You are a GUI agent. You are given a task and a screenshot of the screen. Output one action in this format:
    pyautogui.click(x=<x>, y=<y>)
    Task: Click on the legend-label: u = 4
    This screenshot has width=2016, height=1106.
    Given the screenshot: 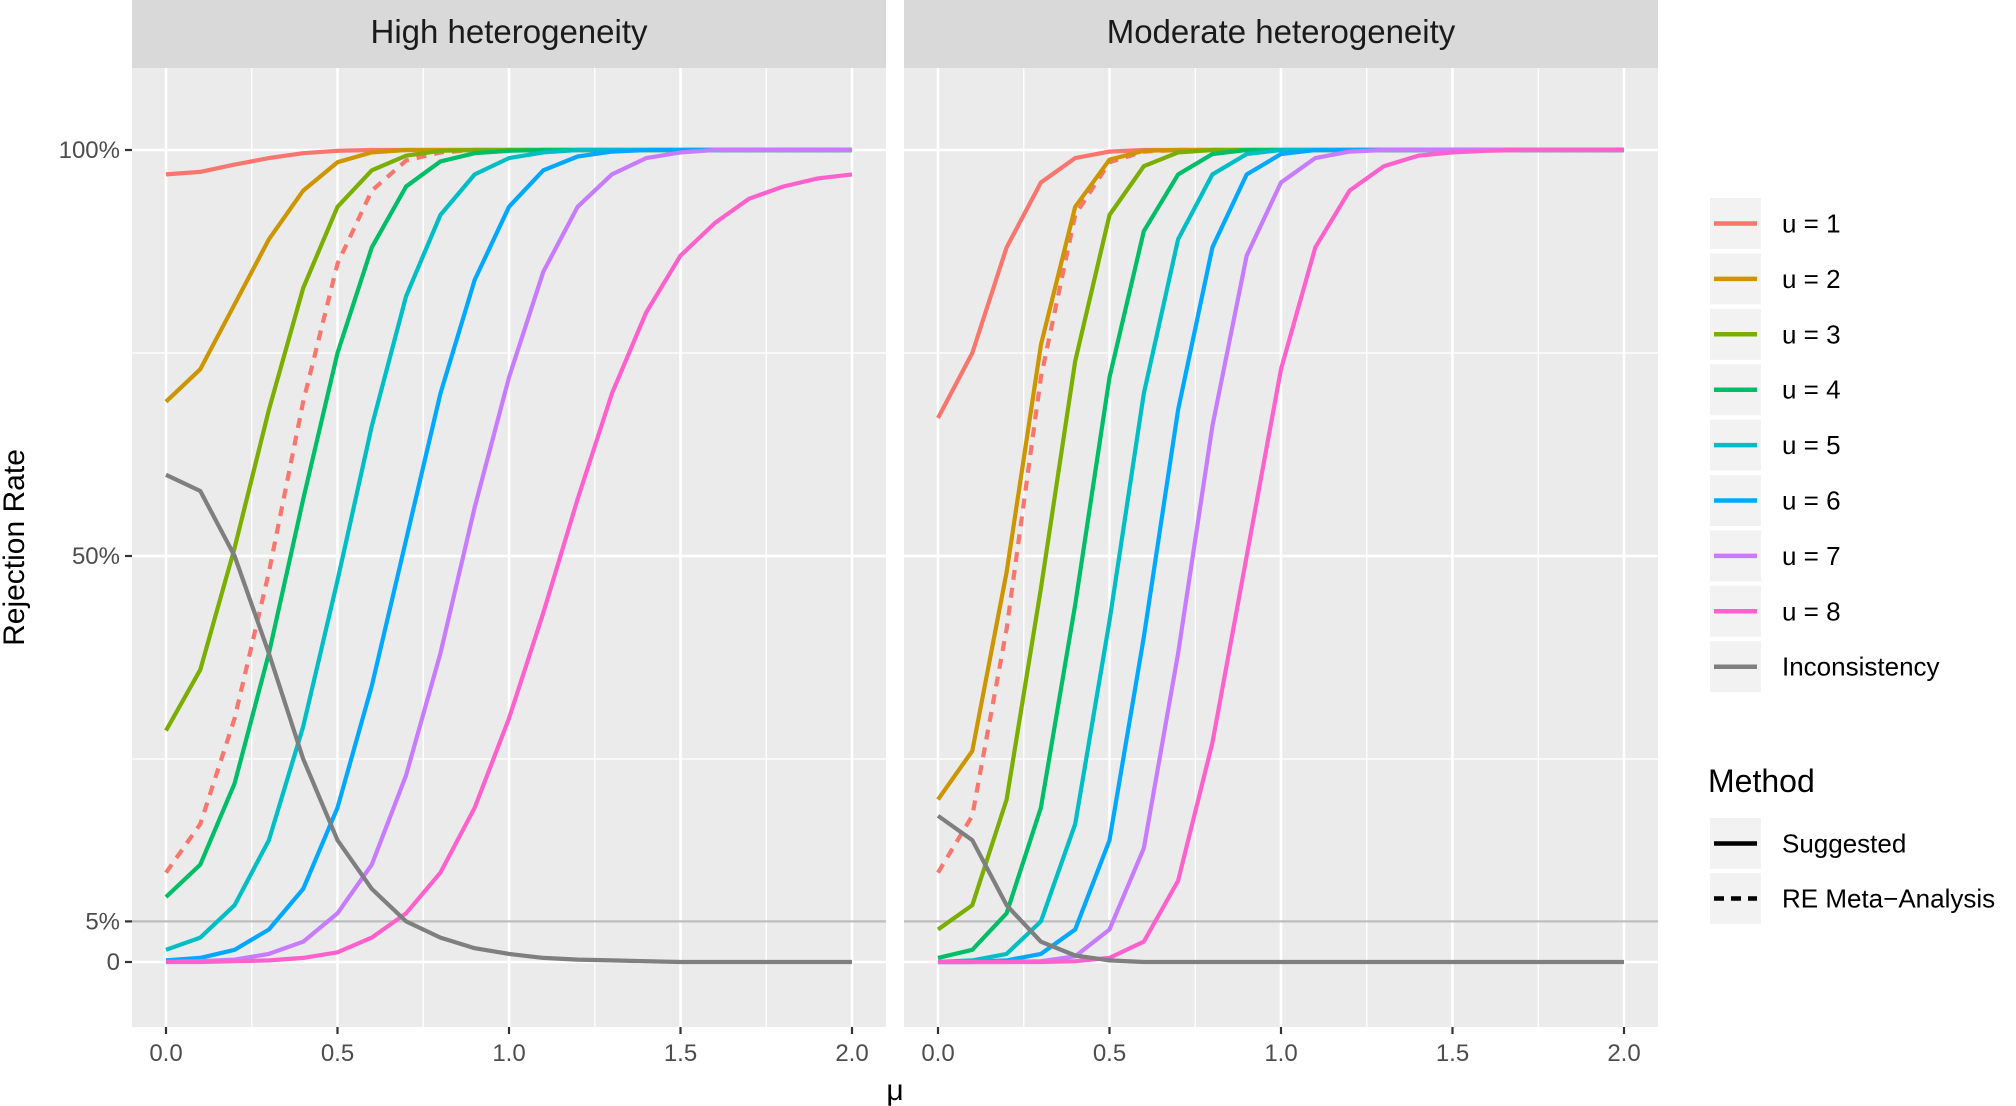 What is the action you would take?
    pyautogui.click(x=1811, y=390)
    